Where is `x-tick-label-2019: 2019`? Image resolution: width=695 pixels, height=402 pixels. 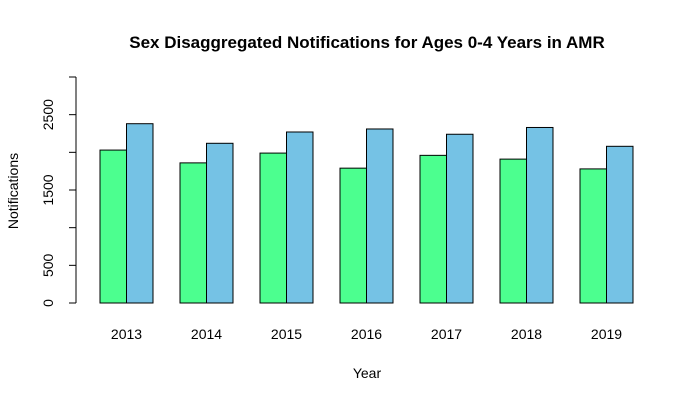
x-tick-label-2019: 2019 is located at coordinates (606, 334).